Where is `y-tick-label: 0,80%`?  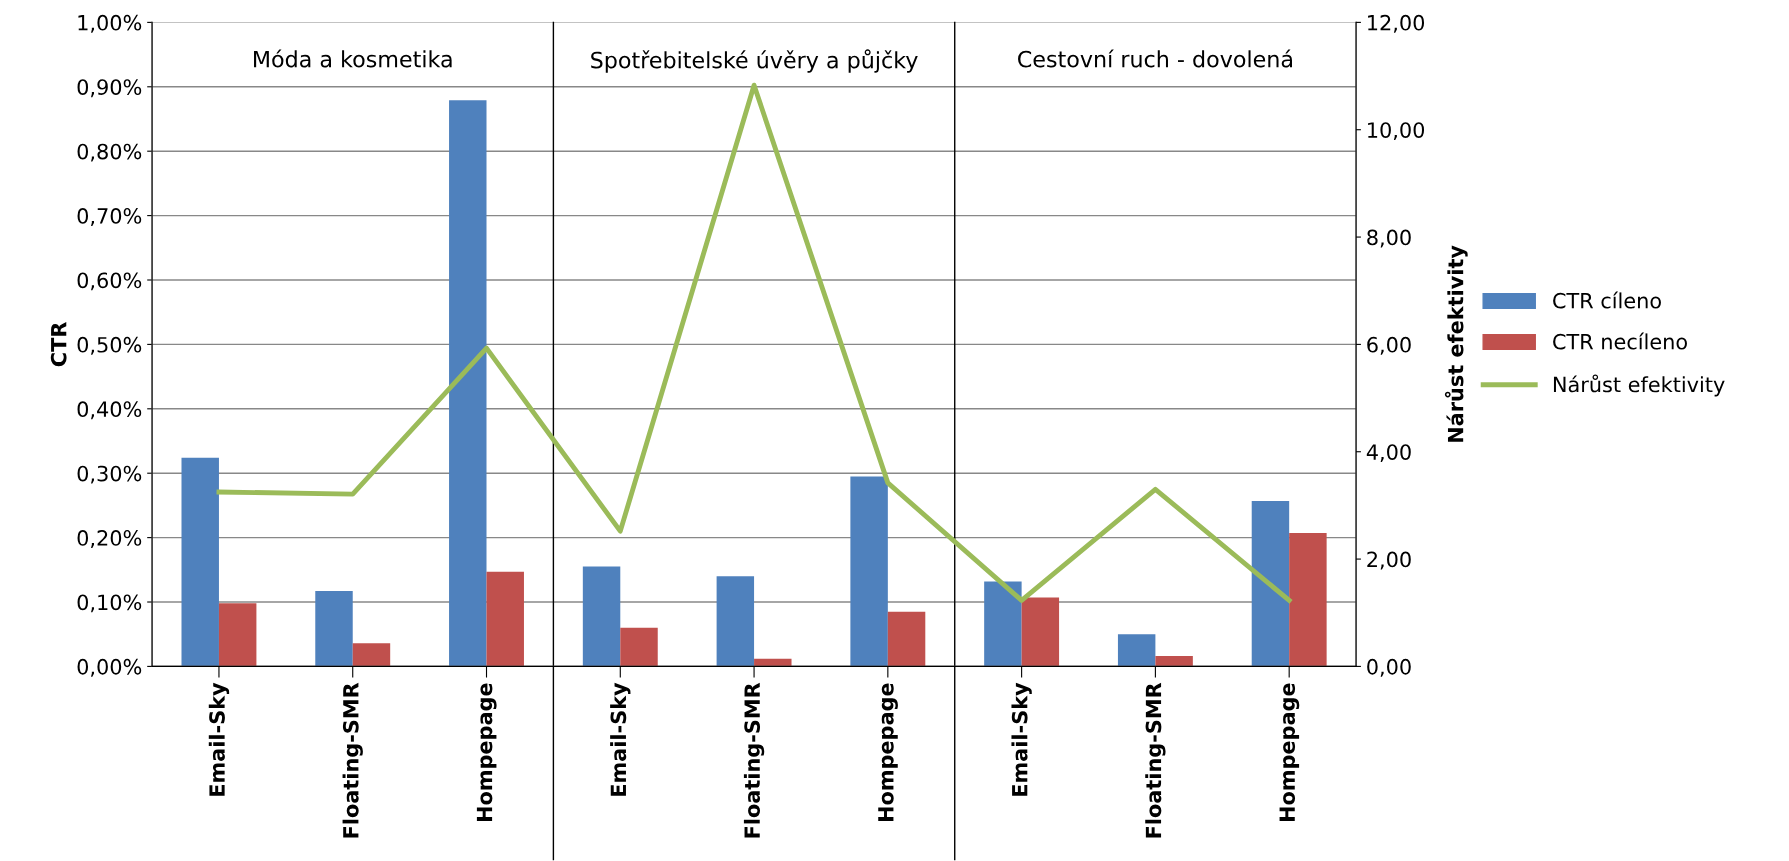 y-tick-label: 0,80% is located at coordinates (109, 152).